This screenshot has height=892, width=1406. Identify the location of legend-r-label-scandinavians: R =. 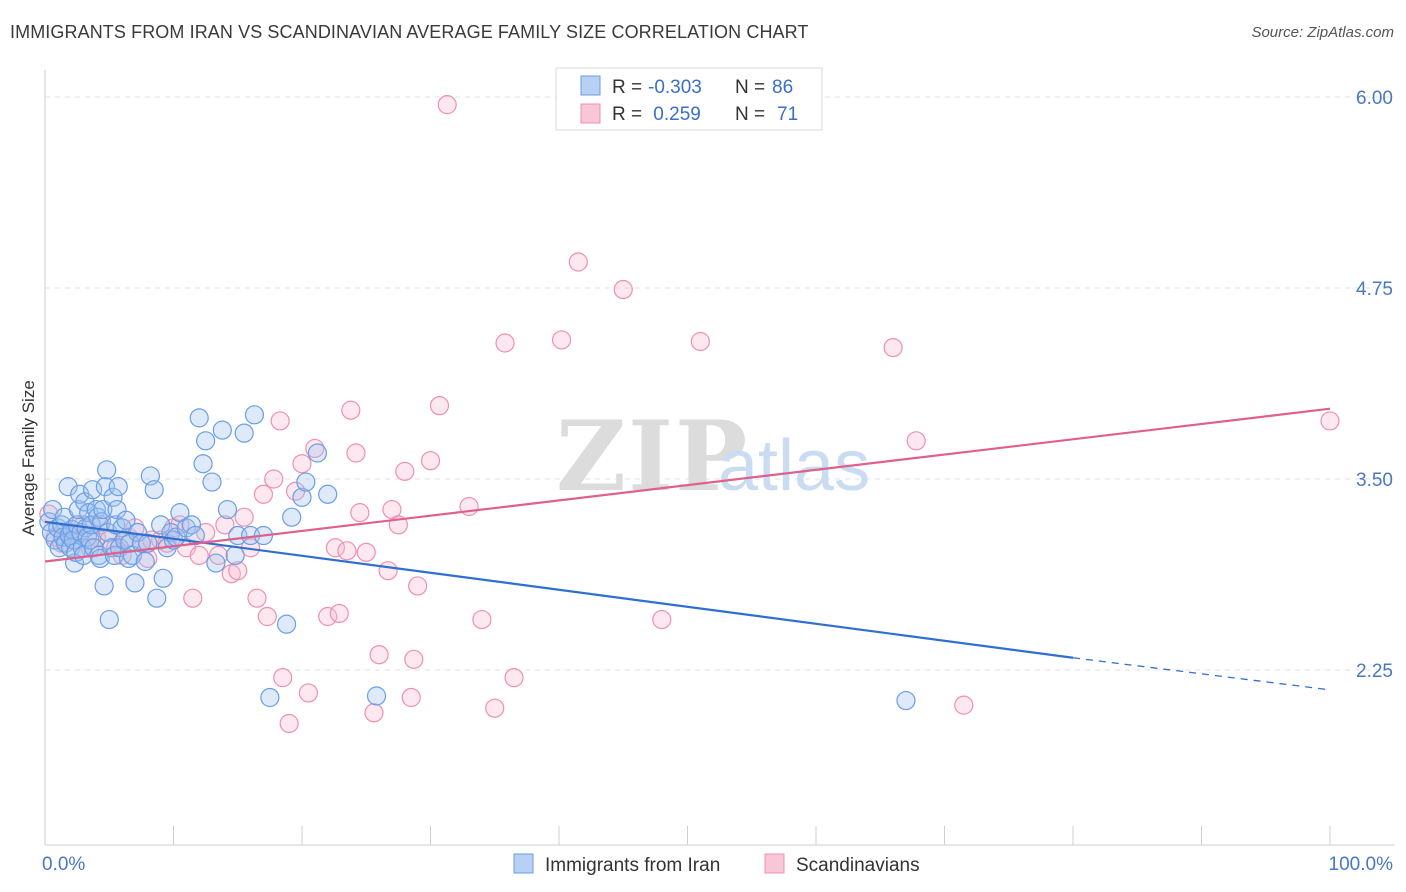
(627, 114).